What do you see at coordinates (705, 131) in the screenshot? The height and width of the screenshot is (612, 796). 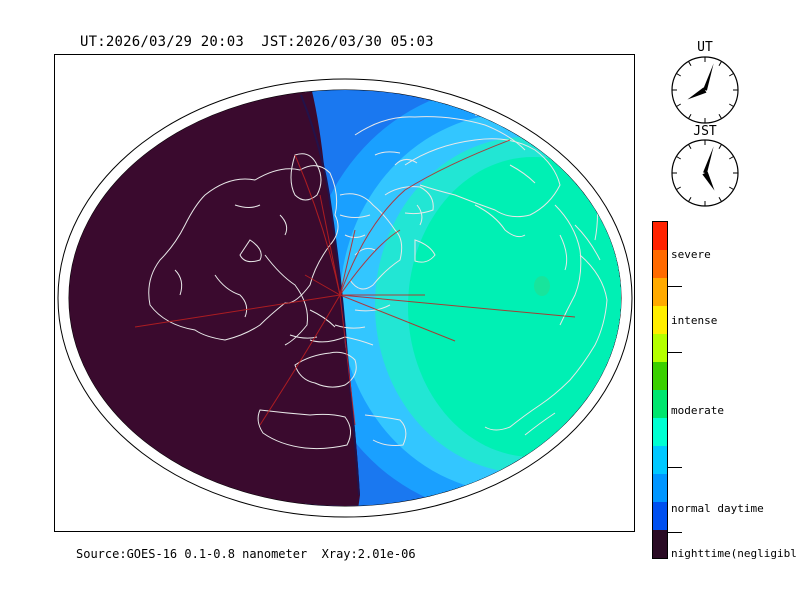 I see `jst-clock-label: JST` at bounding box center [705, 131].